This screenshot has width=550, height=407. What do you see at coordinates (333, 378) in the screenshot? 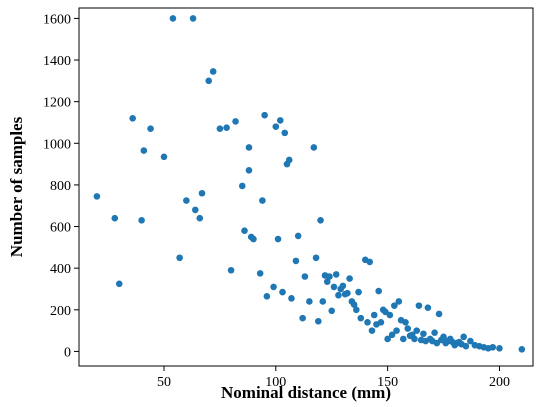
I see `x-axis: 50 100 150 200` at bounding box center [333, 378].